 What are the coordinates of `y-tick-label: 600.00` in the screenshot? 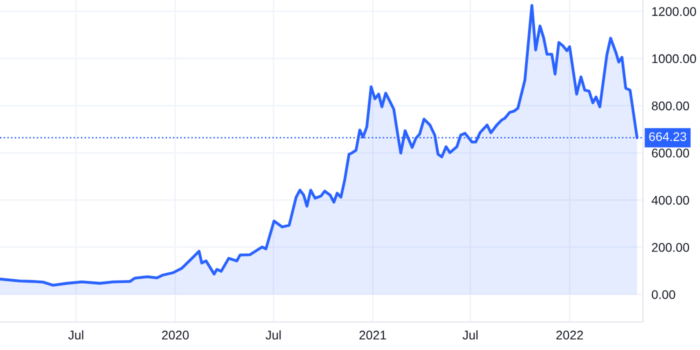 It's located at (671, 153).